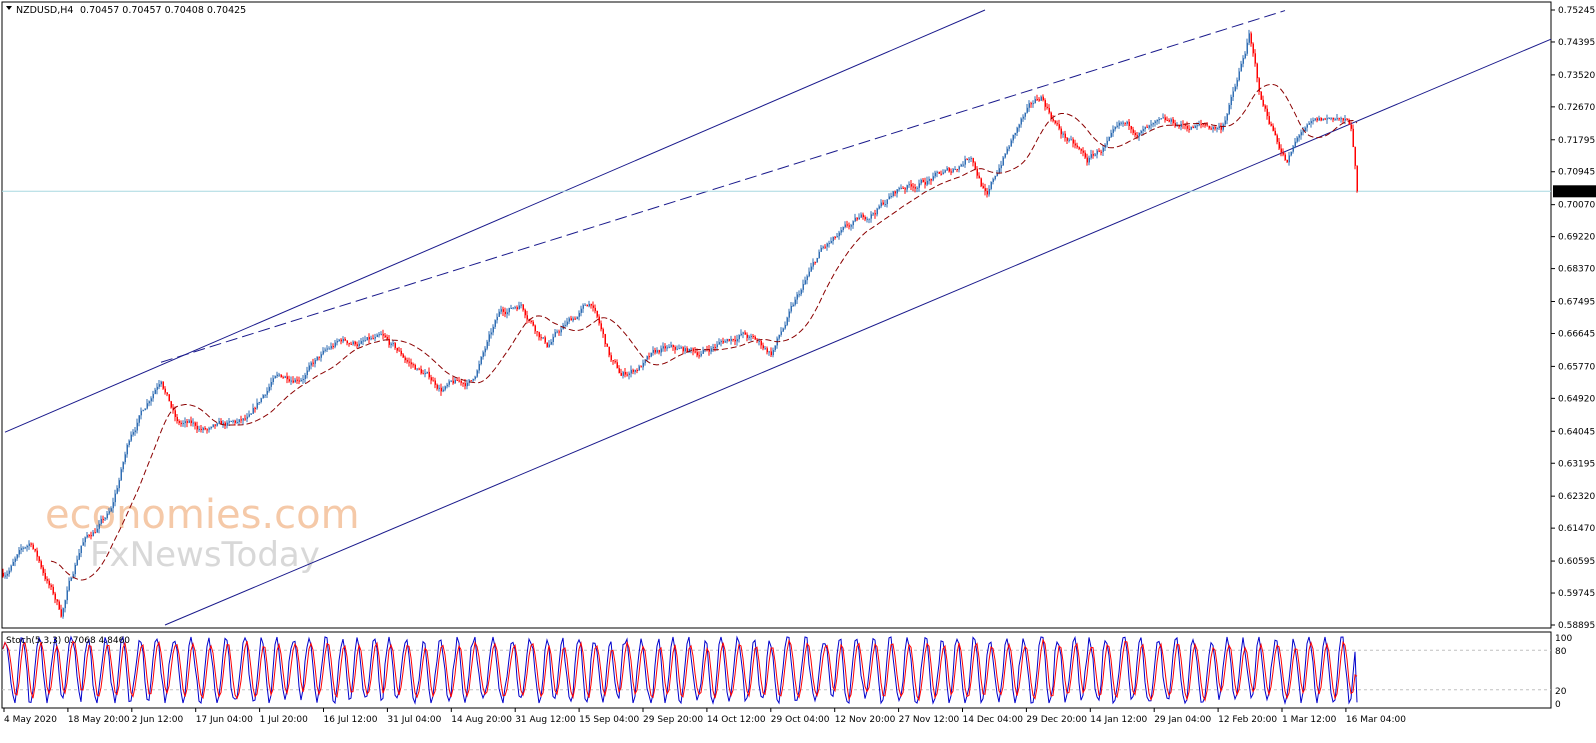 Image resolution: width=1596 pixels, height=743 pixels. What do you see at coordinates (1574, 191) in the screenshot?
I see `current-price-tag` at bounding box center [1574, 191].